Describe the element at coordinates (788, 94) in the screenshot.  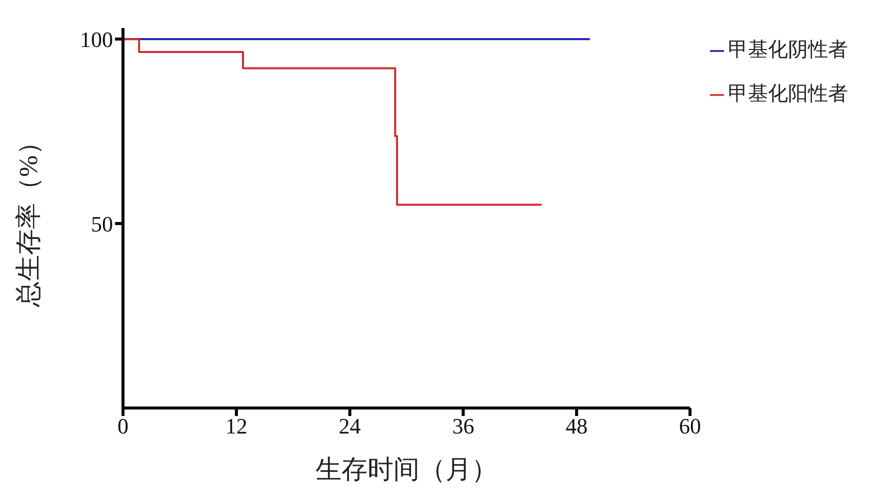
I see `legend-label: 甲基化阳性者` at that location.